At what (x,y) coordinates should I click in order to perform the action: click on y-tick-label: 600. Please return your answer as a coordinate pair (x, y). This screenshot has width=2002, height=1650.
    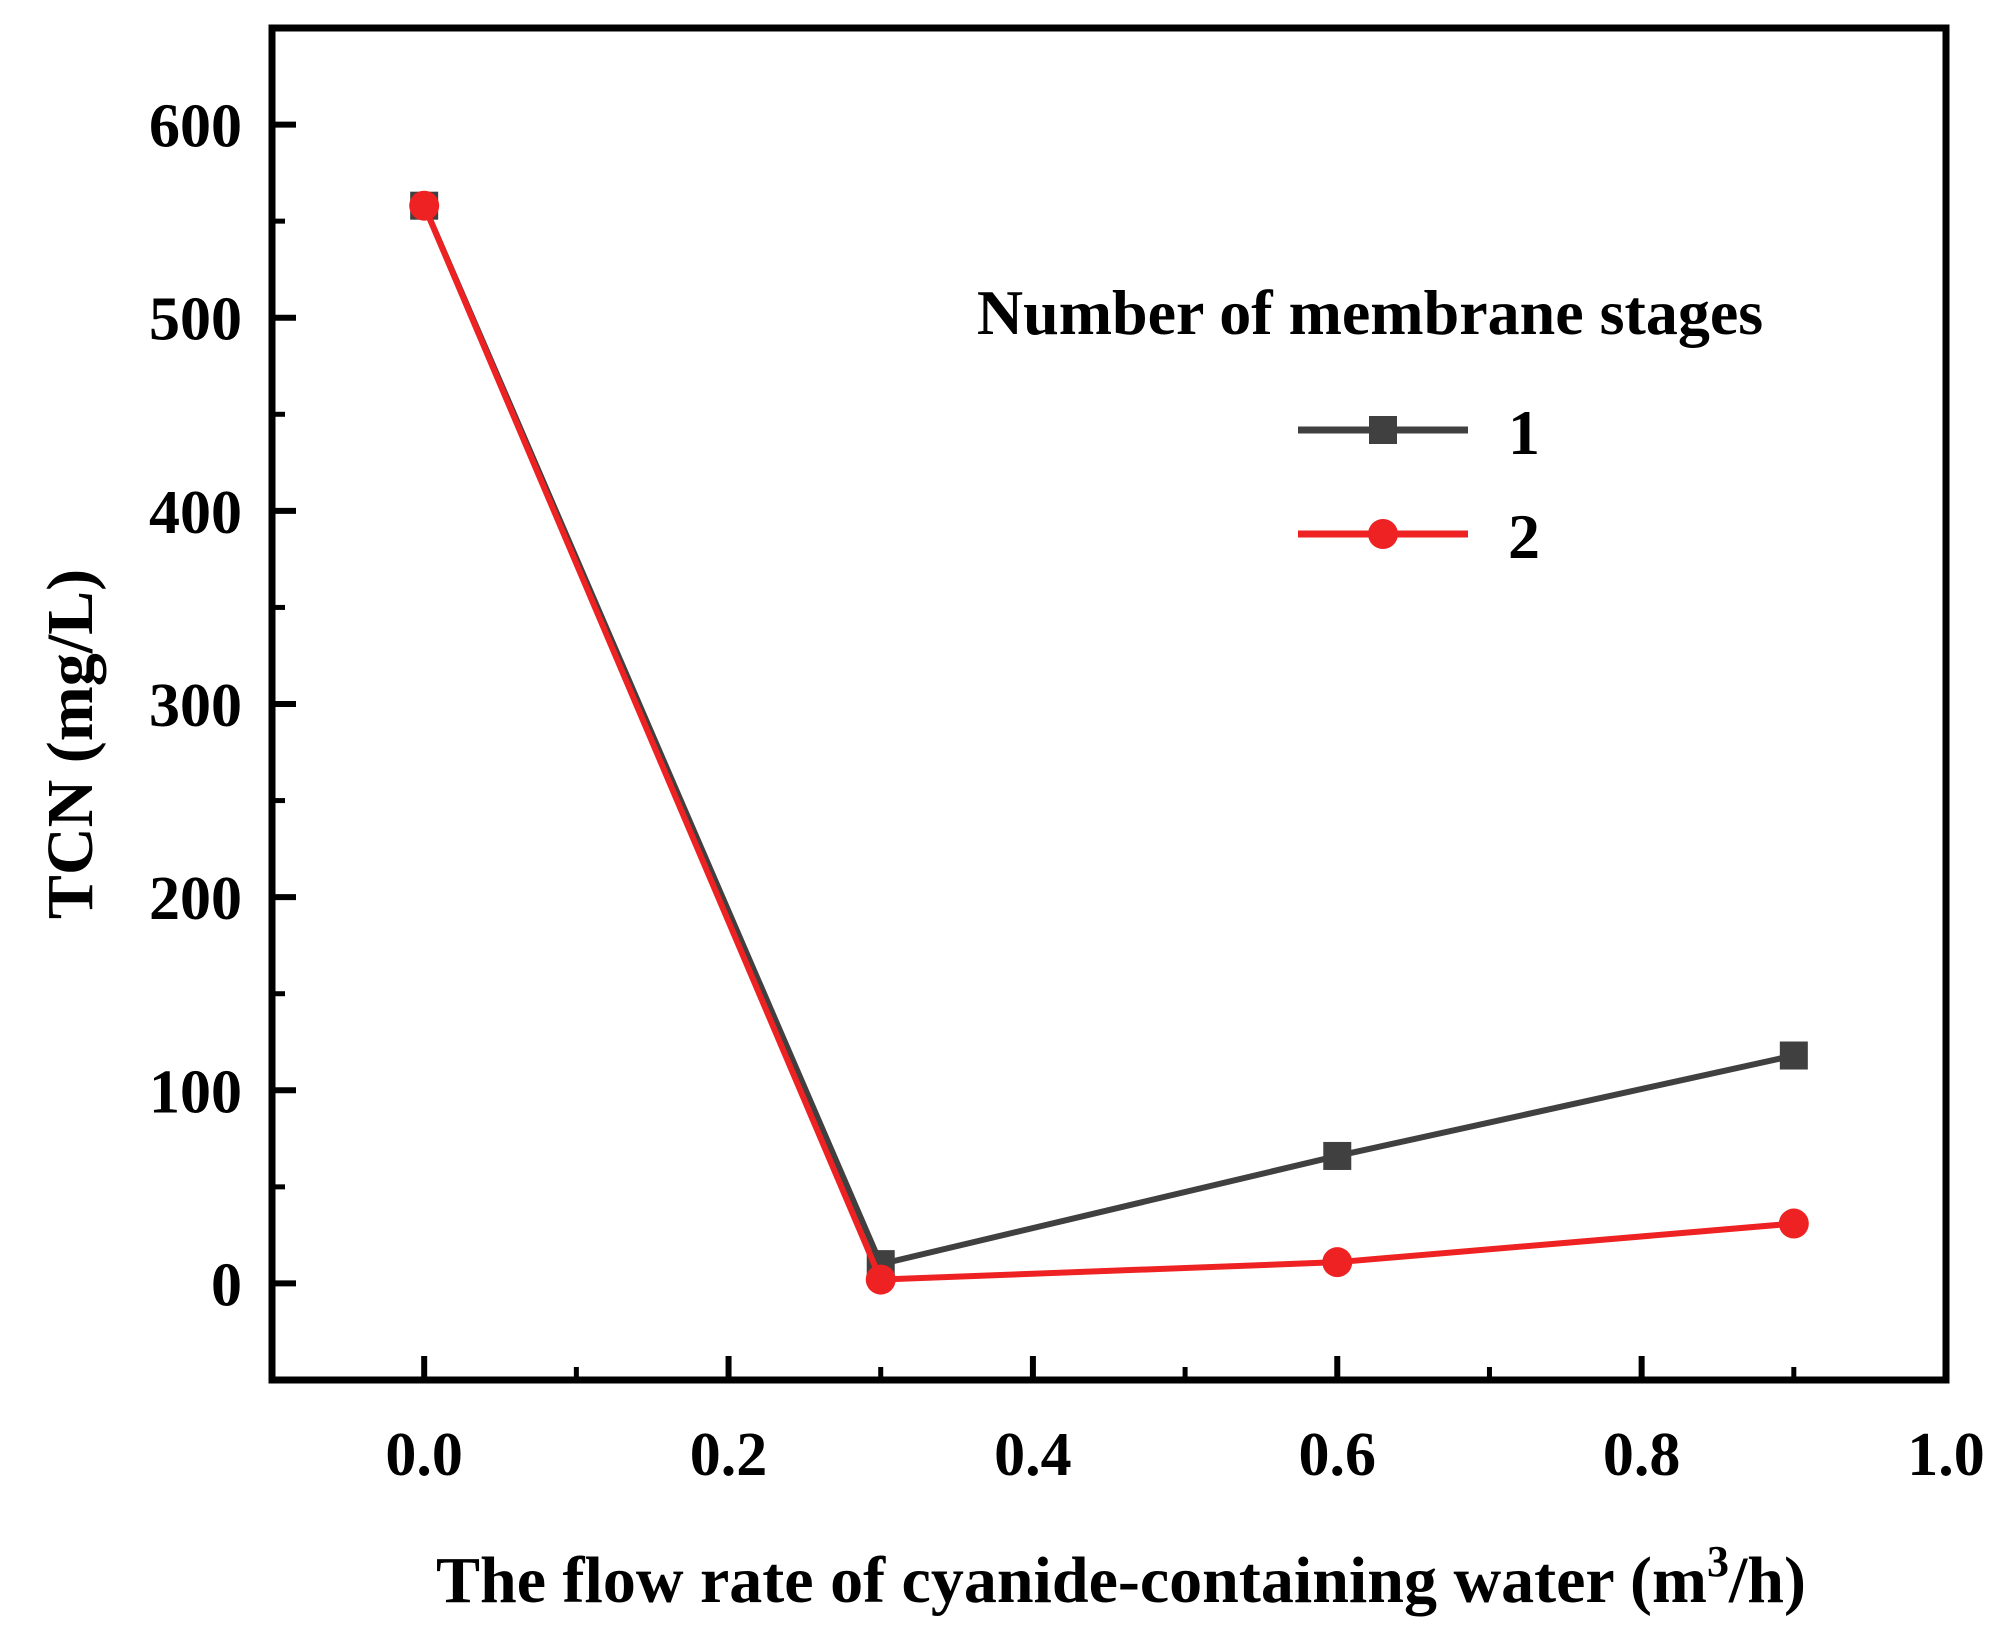
    Looking at the image, I should click on (195, 127).